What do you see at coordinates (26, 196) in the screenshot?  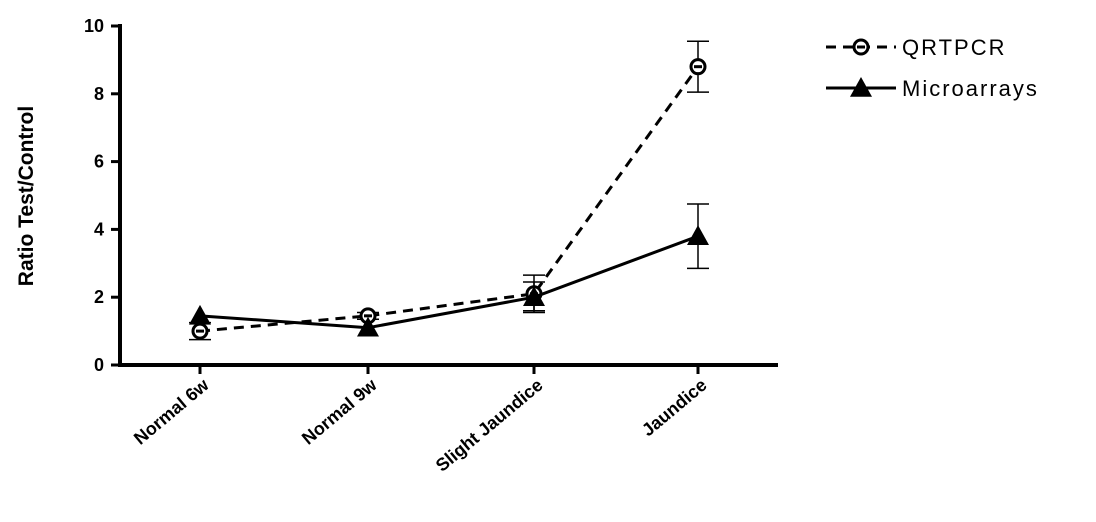 I see `y-axis-title: Ratio Test/Control` at bounding box center [26, 196].